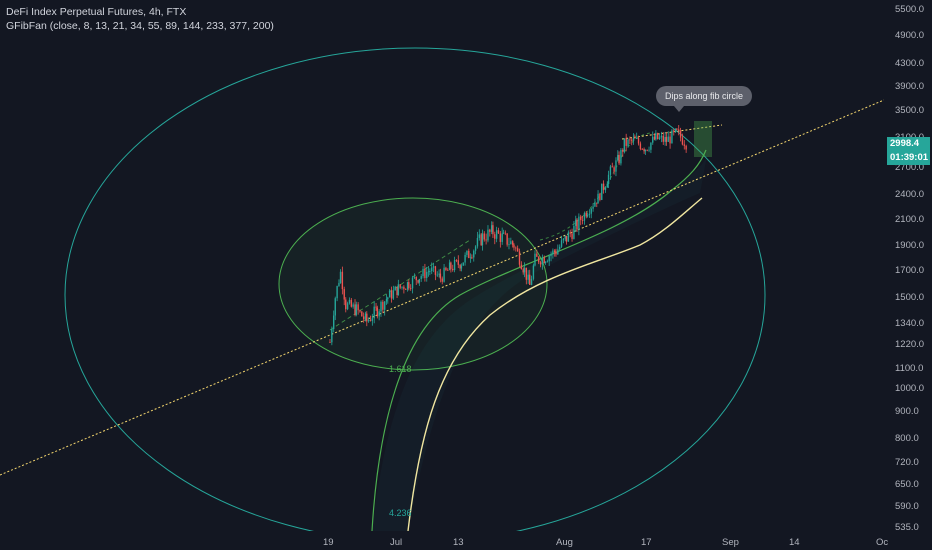 This screenshot has height=550, width=932. What do you see at coordinates (909, 35) in the screenshot?
I see `price-tick-label: 4900.0` at bounding box center [909, 35].